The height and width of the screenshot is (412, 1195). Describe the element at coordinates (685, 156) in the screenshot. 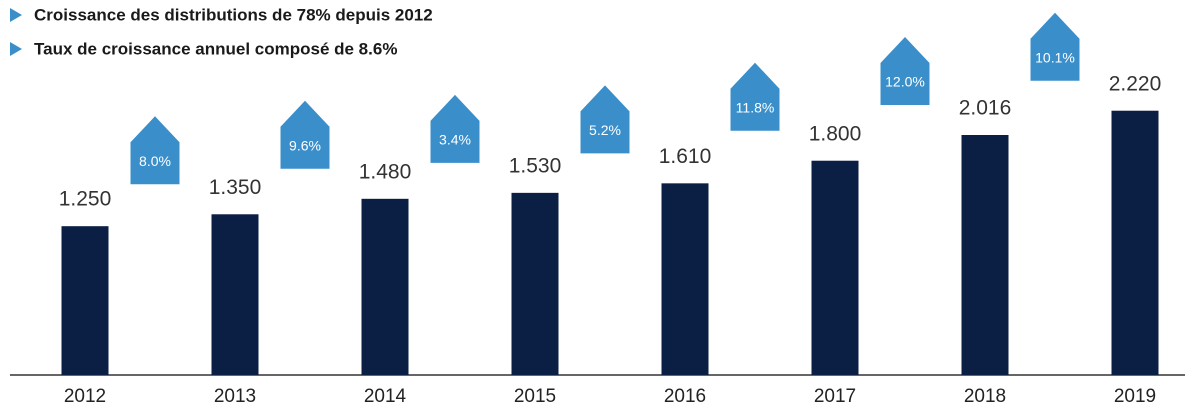

I see `value-label: 1.610` at that location.